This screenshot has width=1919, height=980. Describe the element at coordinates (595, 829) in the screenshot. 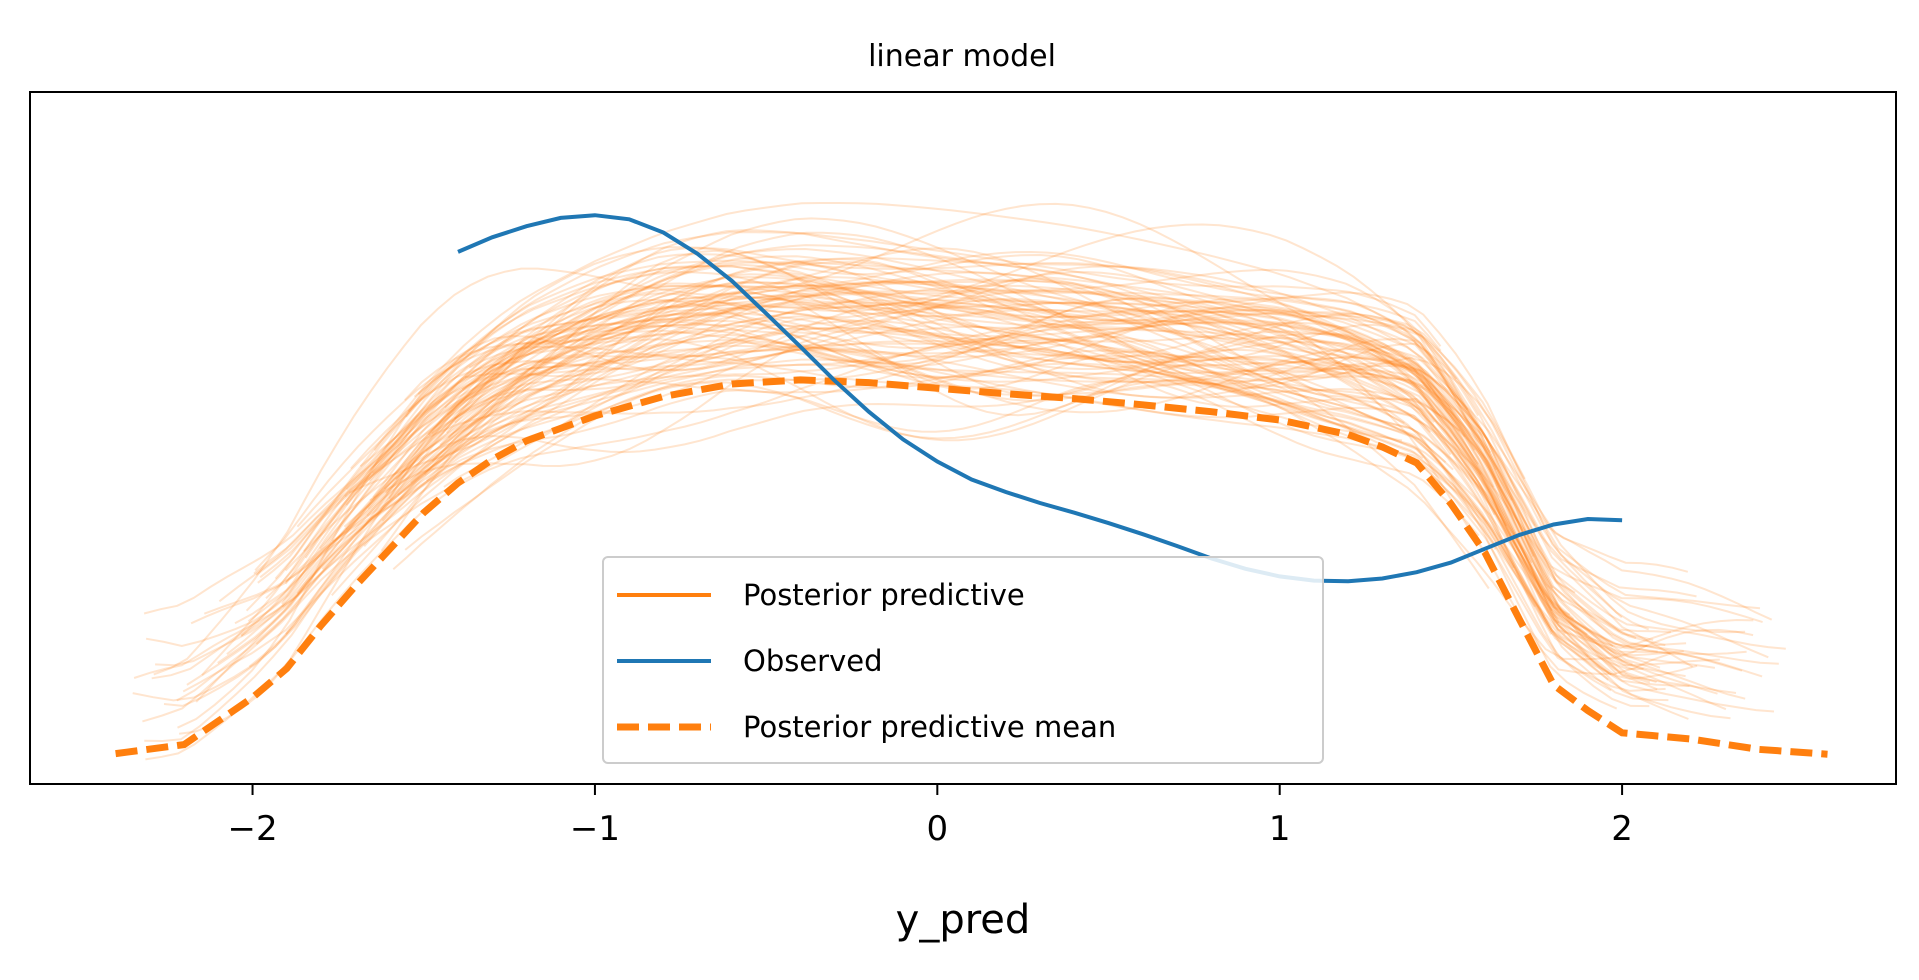

I see `x-tick-label: −1` at that location.